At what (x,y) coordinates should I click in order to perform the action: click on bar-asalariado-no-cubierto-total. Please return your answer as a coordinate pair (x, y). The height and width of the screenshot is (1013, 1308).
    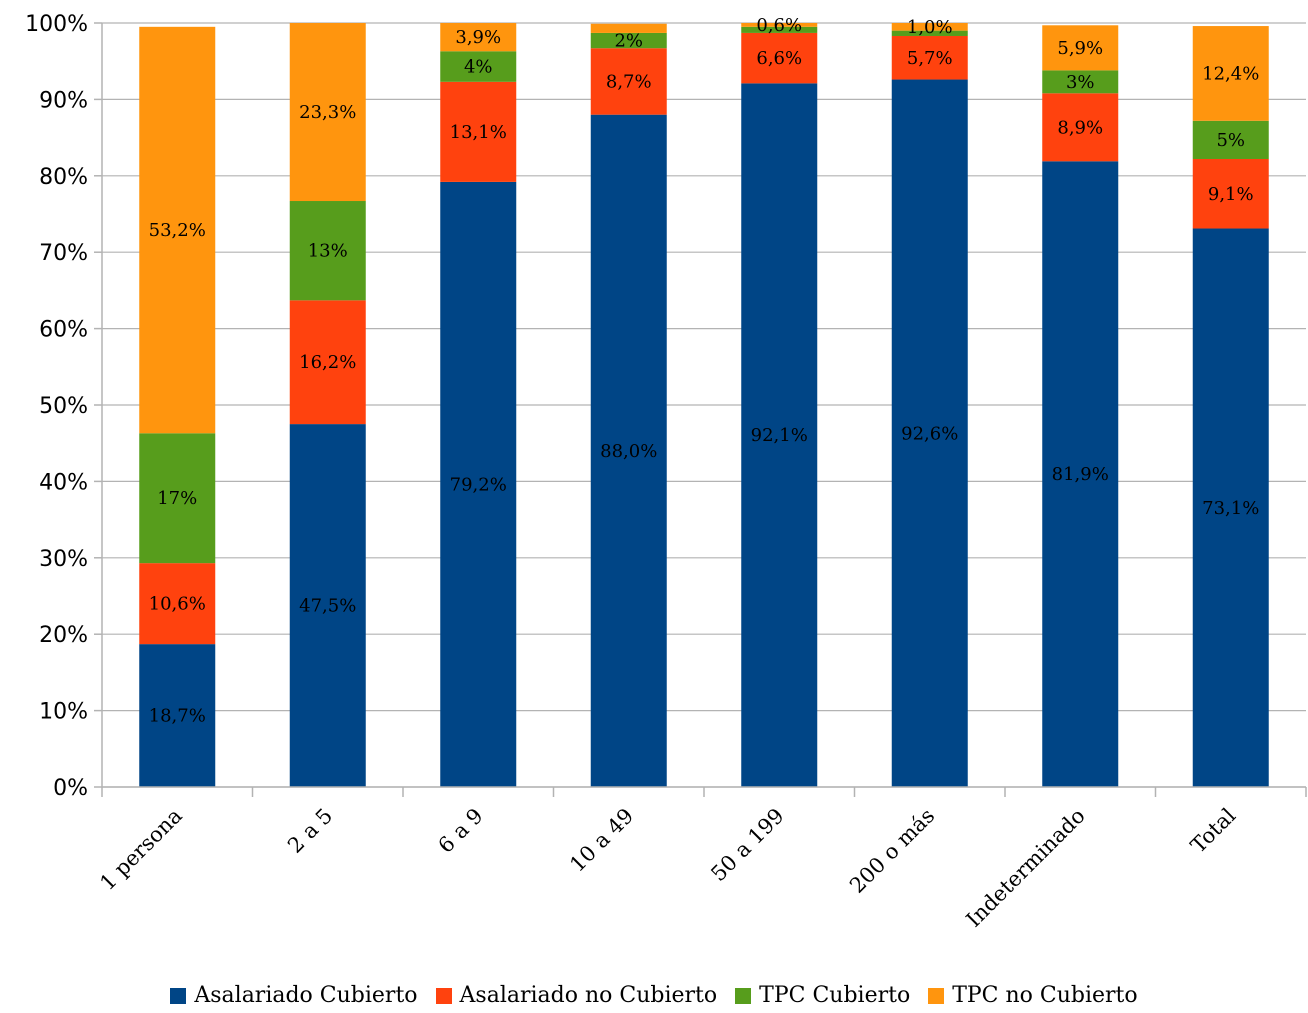
    Looking at the image, I should click on (1230, 193).